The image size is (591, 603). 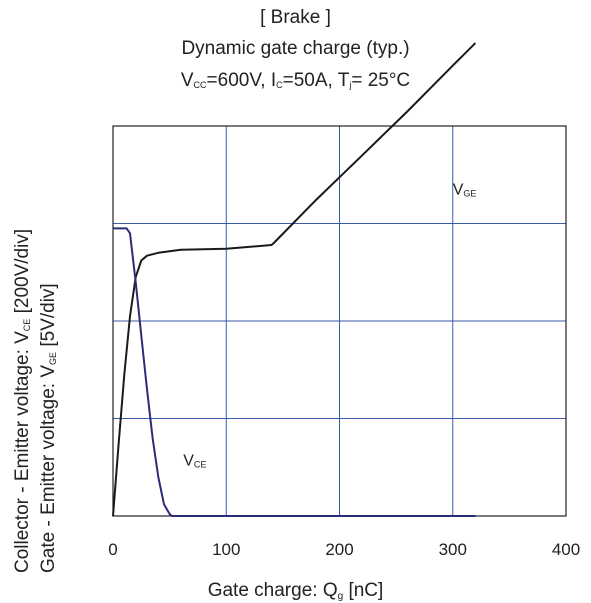 I want to click on x-tick-label: 0, so click(x=112, y=549).